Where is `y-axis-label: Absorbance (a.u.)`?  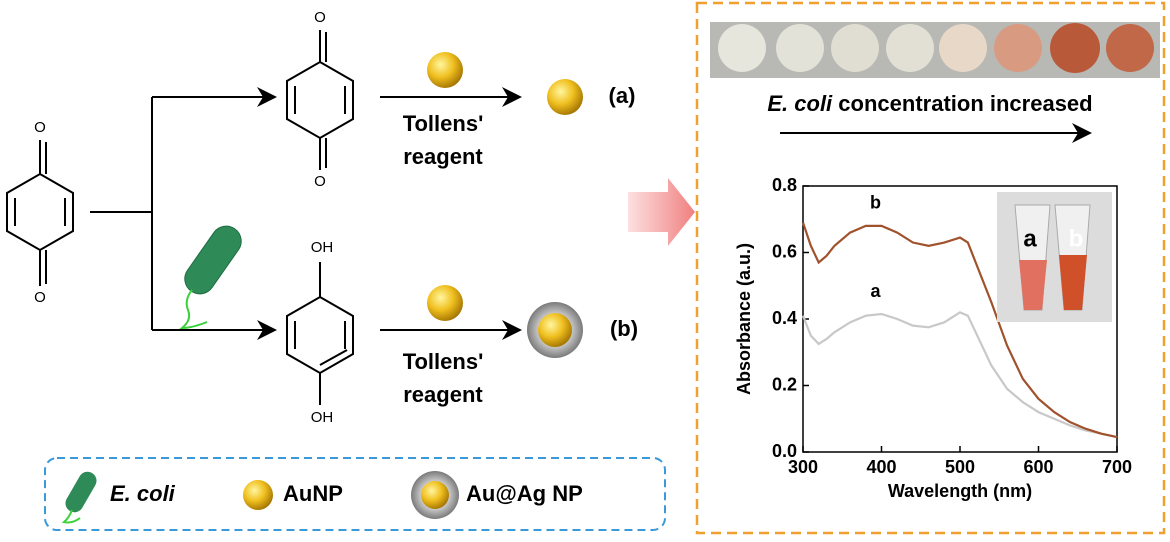 y-axis-label: Absorbance (a.u.) is located at coordinates (744, 319).